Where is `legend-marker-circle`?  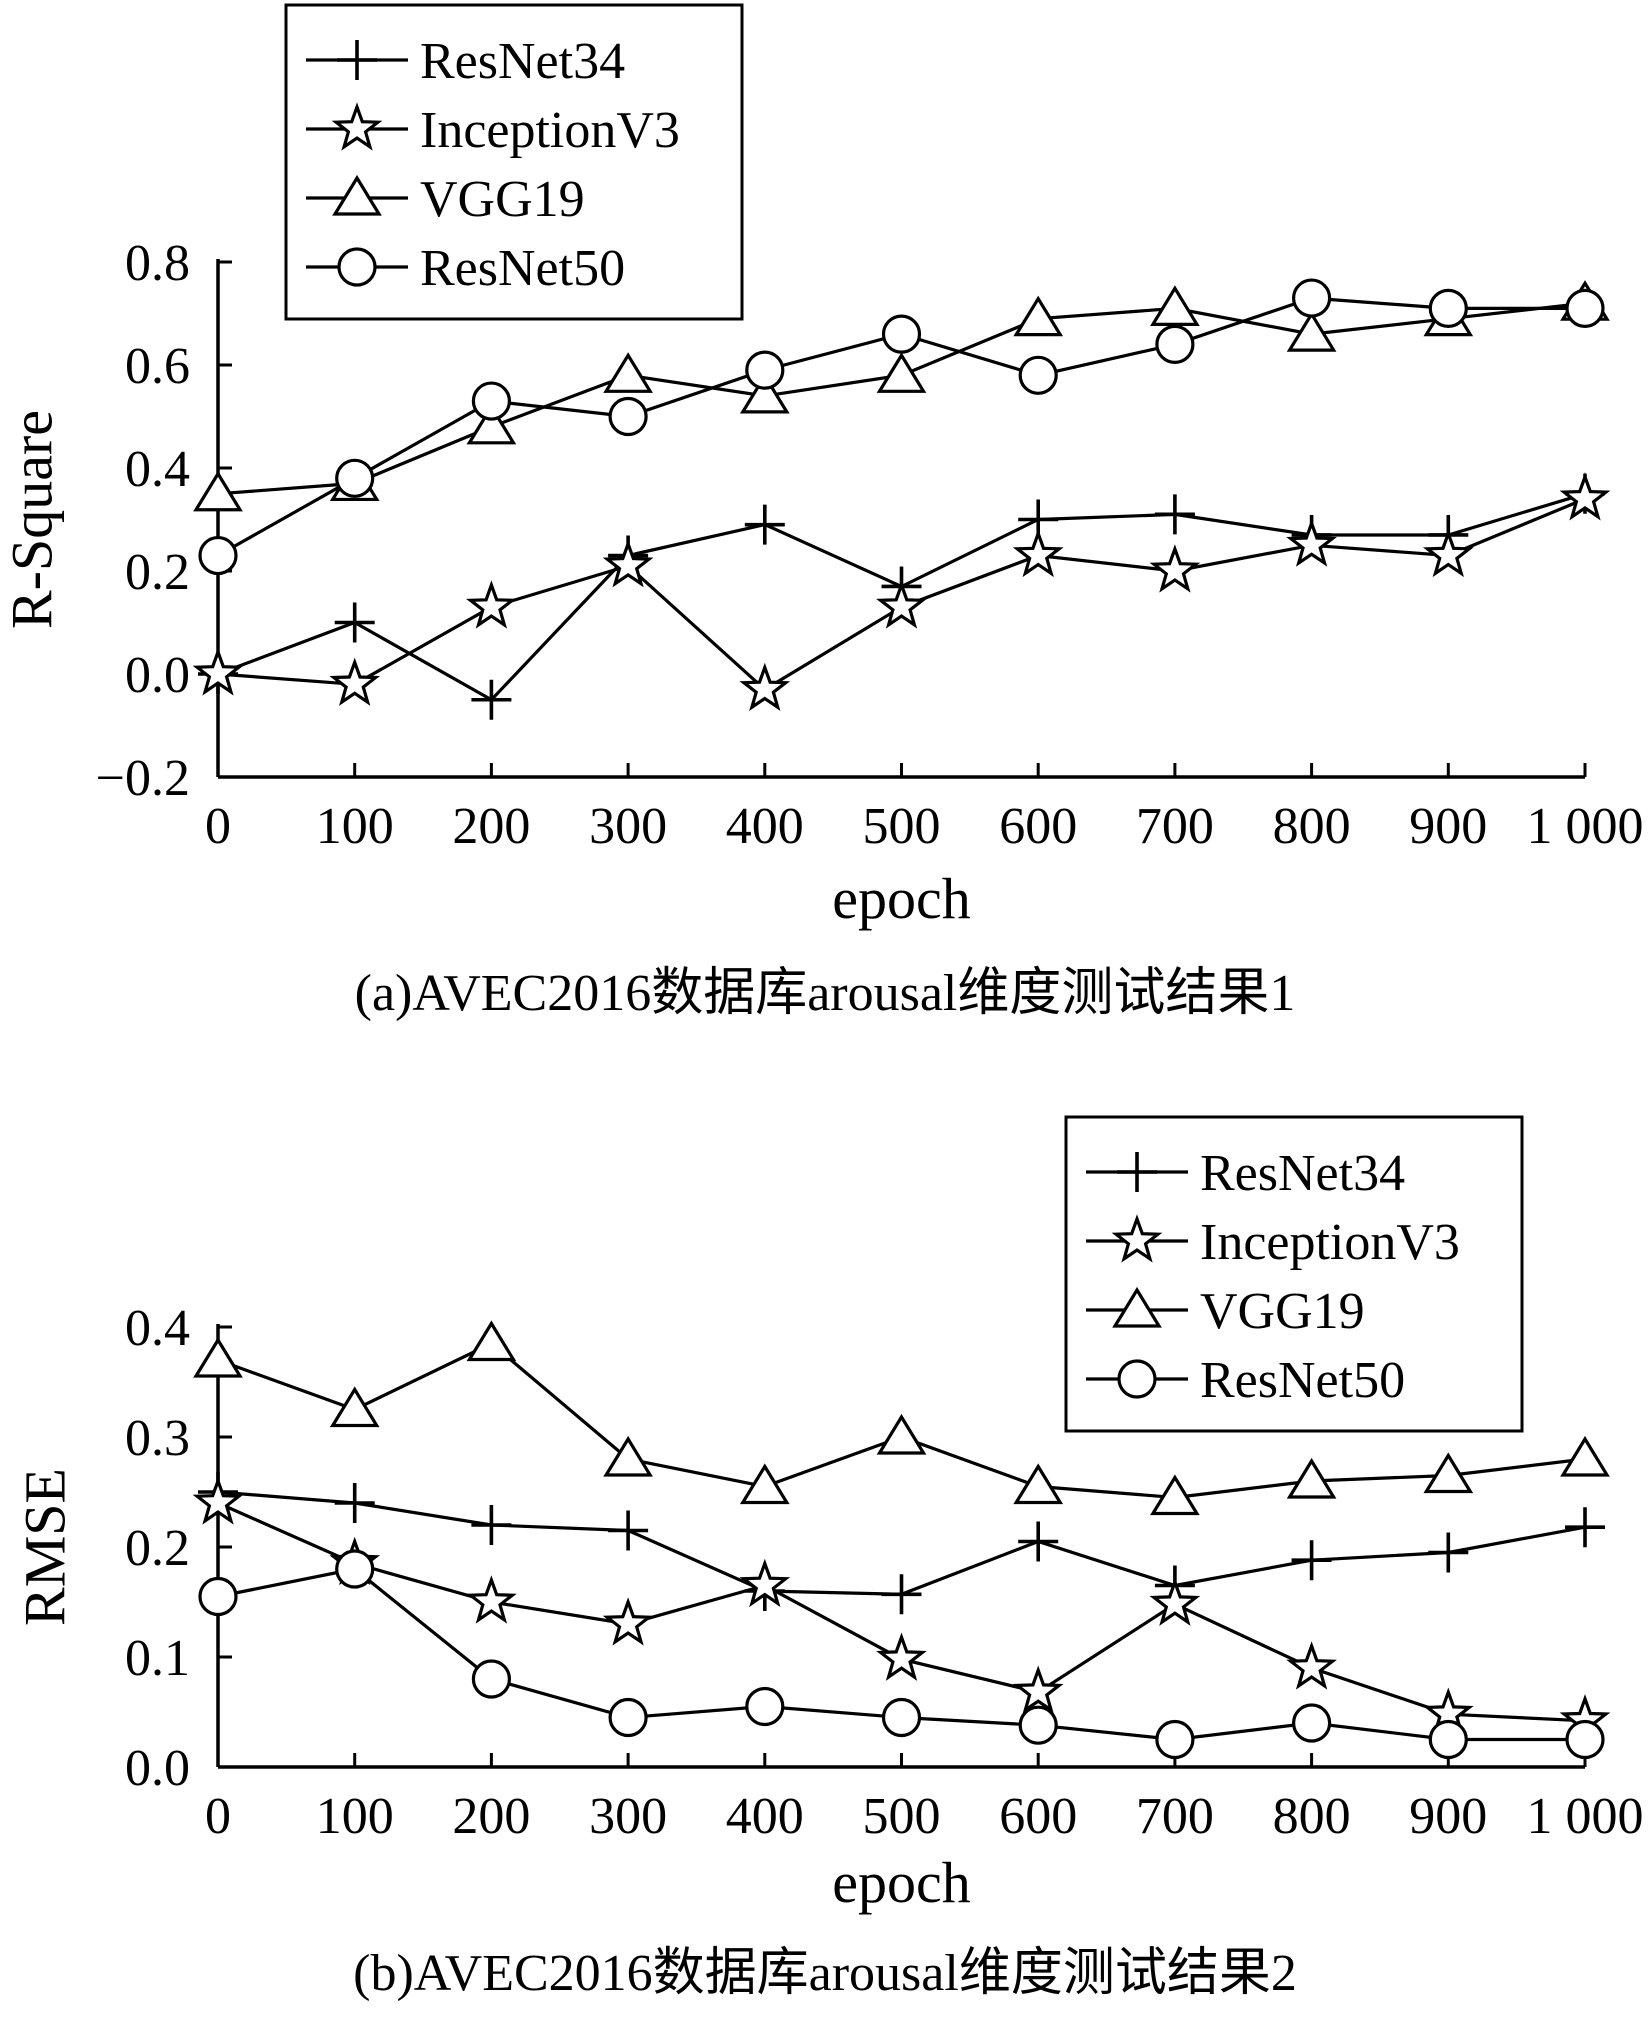
legend-marker-circle is located at coordinates (357, 267).